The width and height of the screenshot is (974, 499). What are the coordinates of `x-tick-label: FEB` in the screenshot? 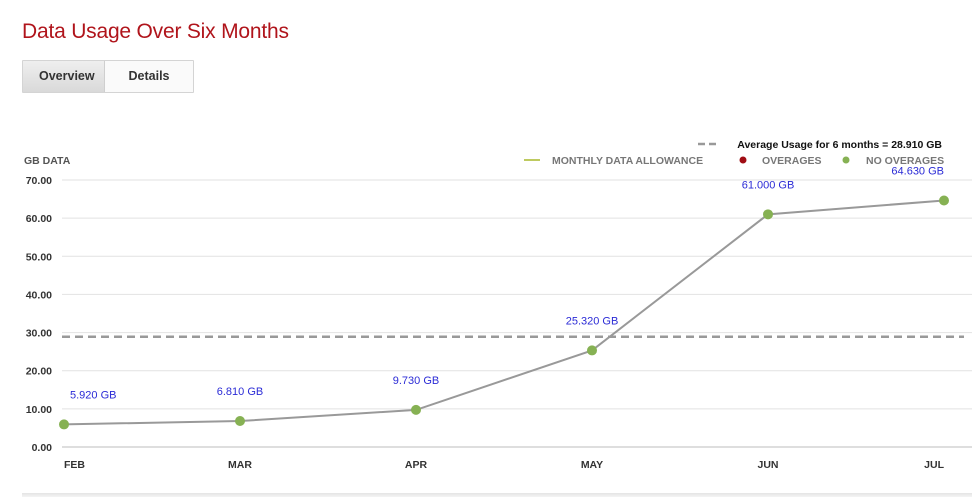 It's located at (74, 465).